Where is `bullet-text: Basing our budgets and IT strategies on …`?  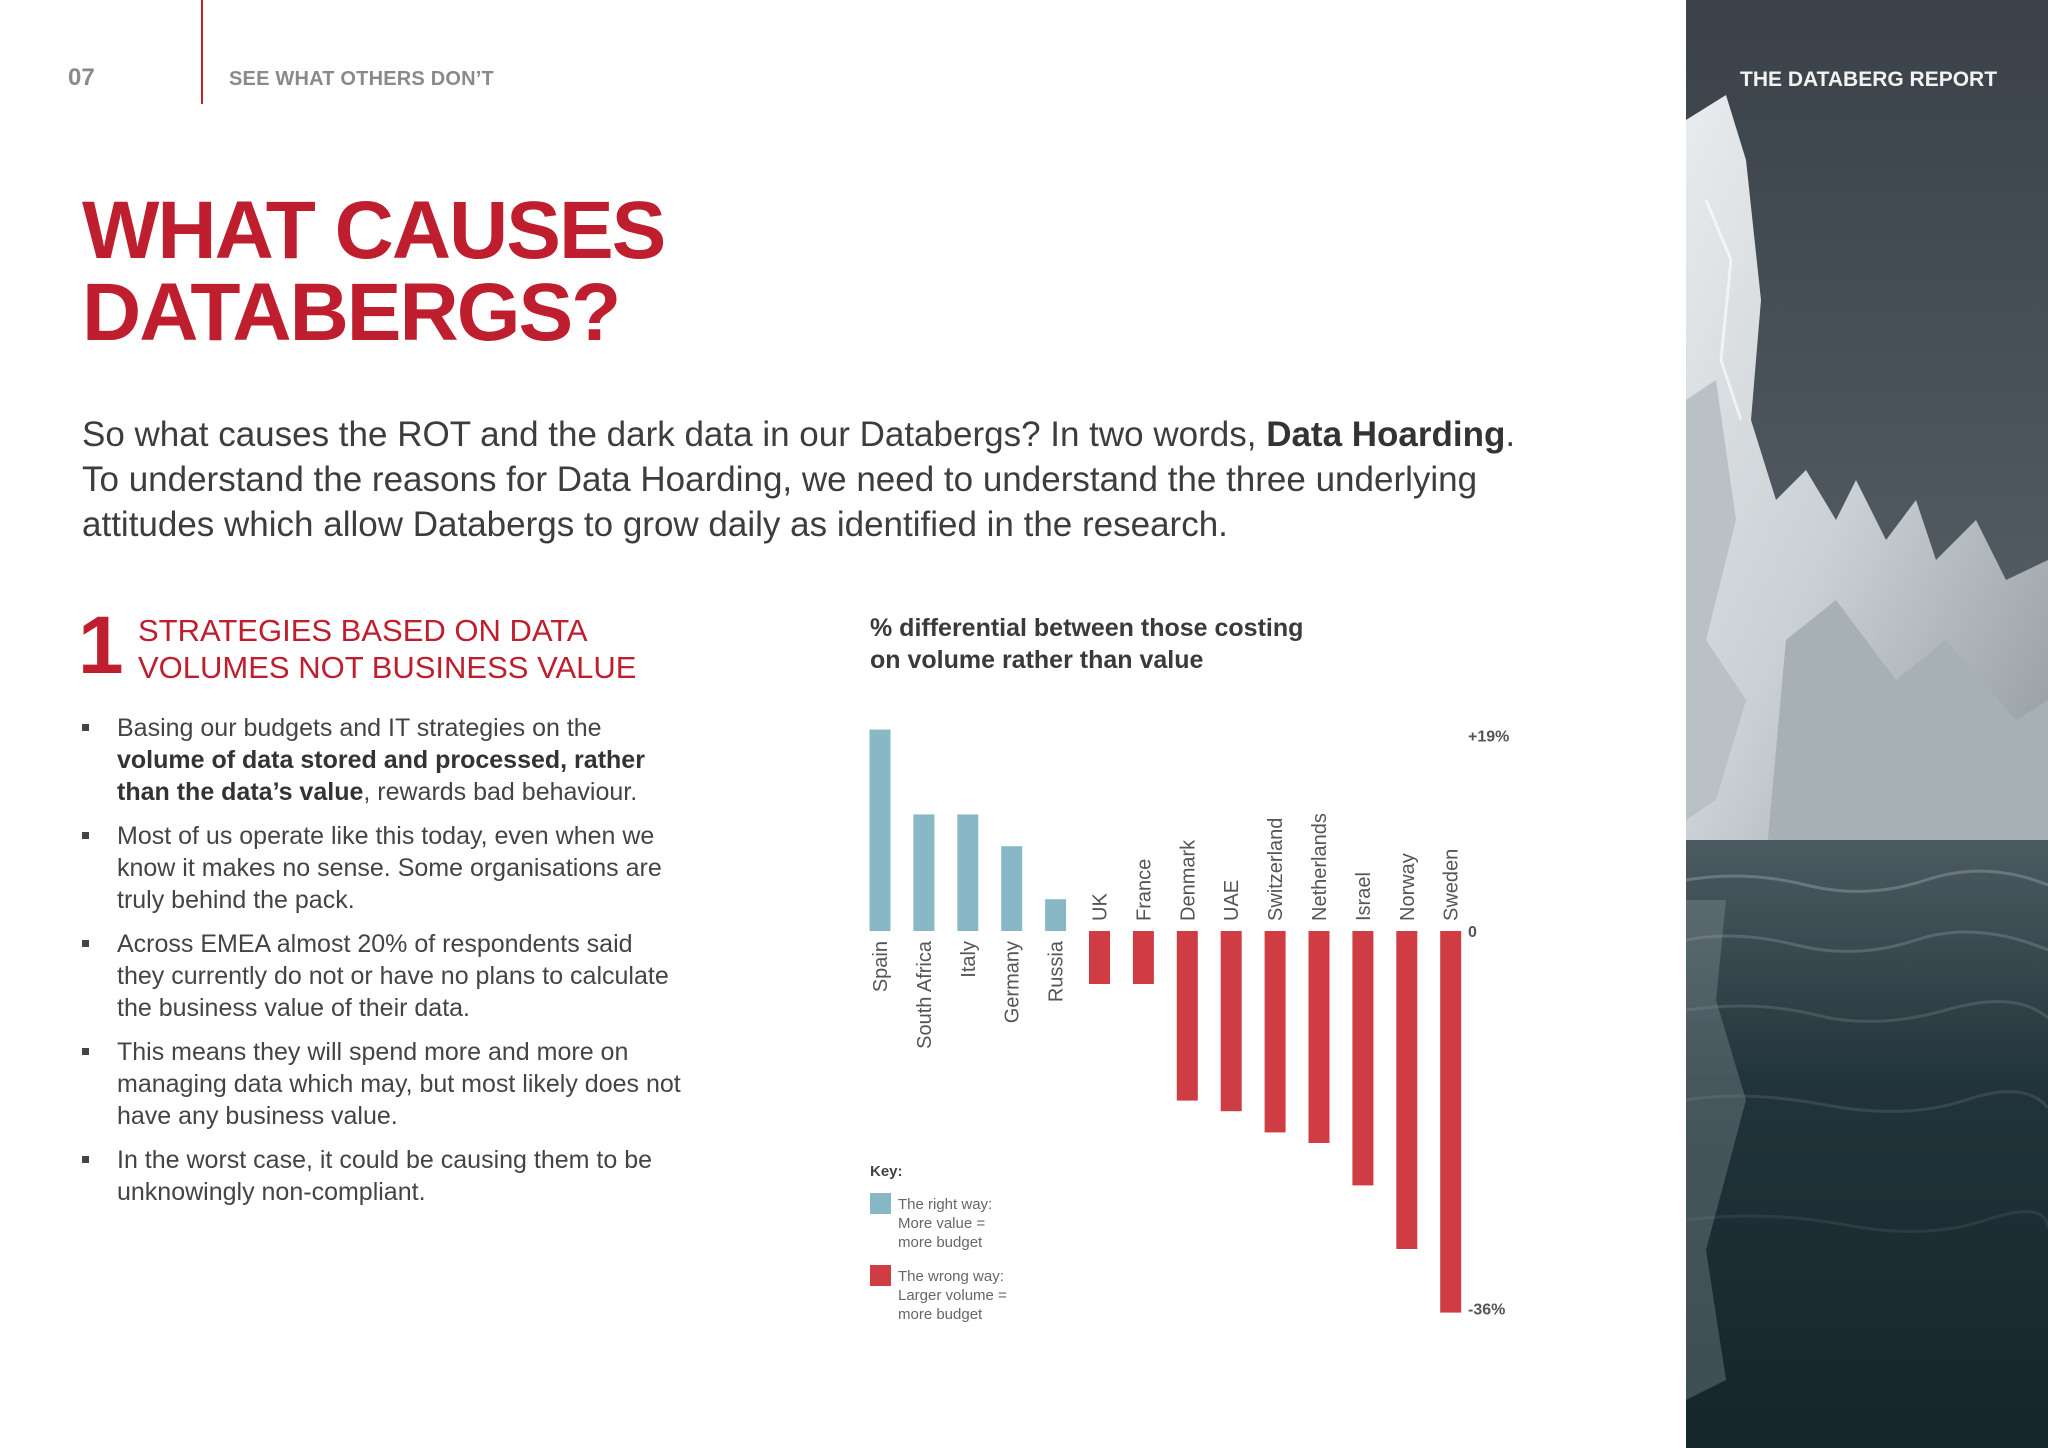
bullet-text: Basing our budgets and IT strategies on … is located at coordinates (359, 728).